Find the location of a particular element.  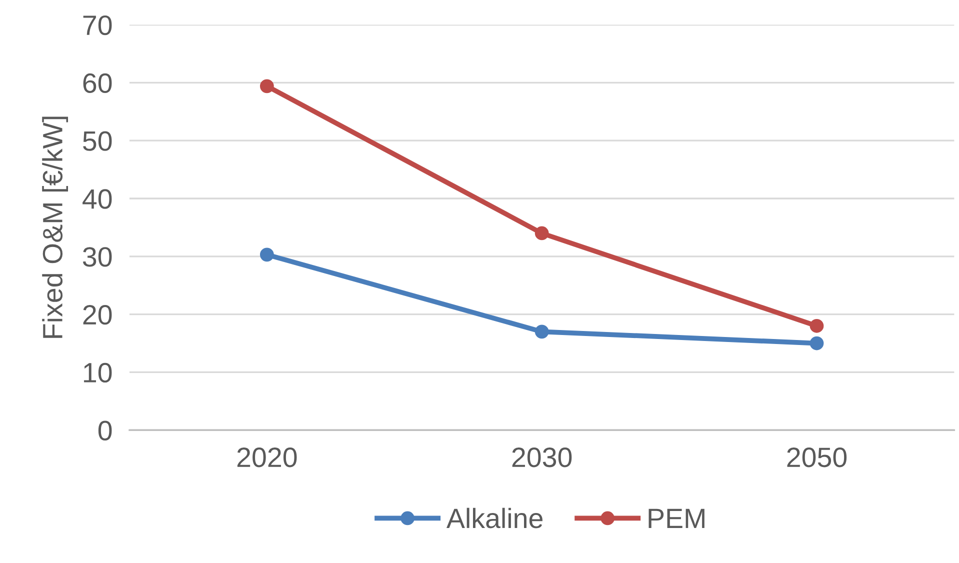

y-axis-title: Fixed O&M [€/kW] is located at coordinates (55, 227).